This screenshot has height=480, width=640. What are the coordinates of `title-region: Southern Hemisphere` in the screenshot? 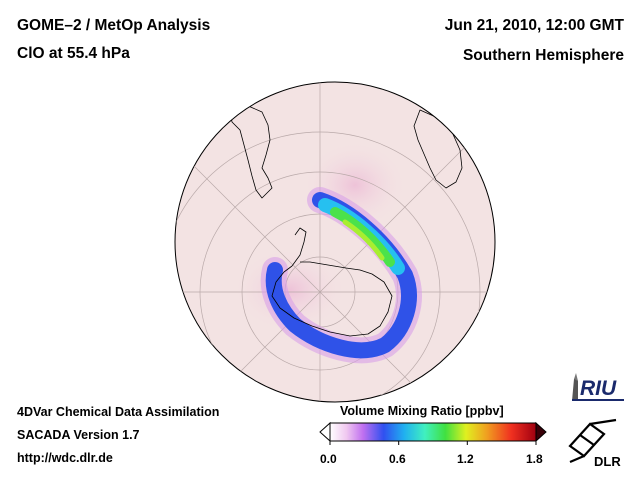 It's located at (543, 55).